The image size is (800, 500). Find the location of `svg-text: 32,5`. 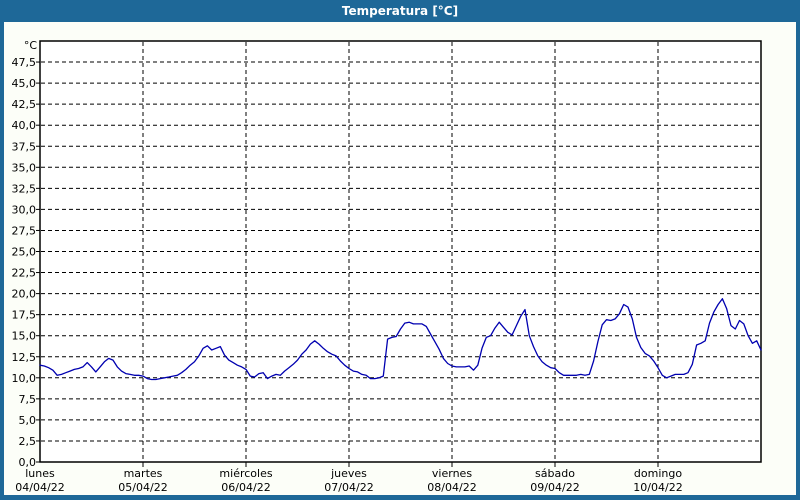

svg-text: 32,5 is located at coordinates (24, 188).